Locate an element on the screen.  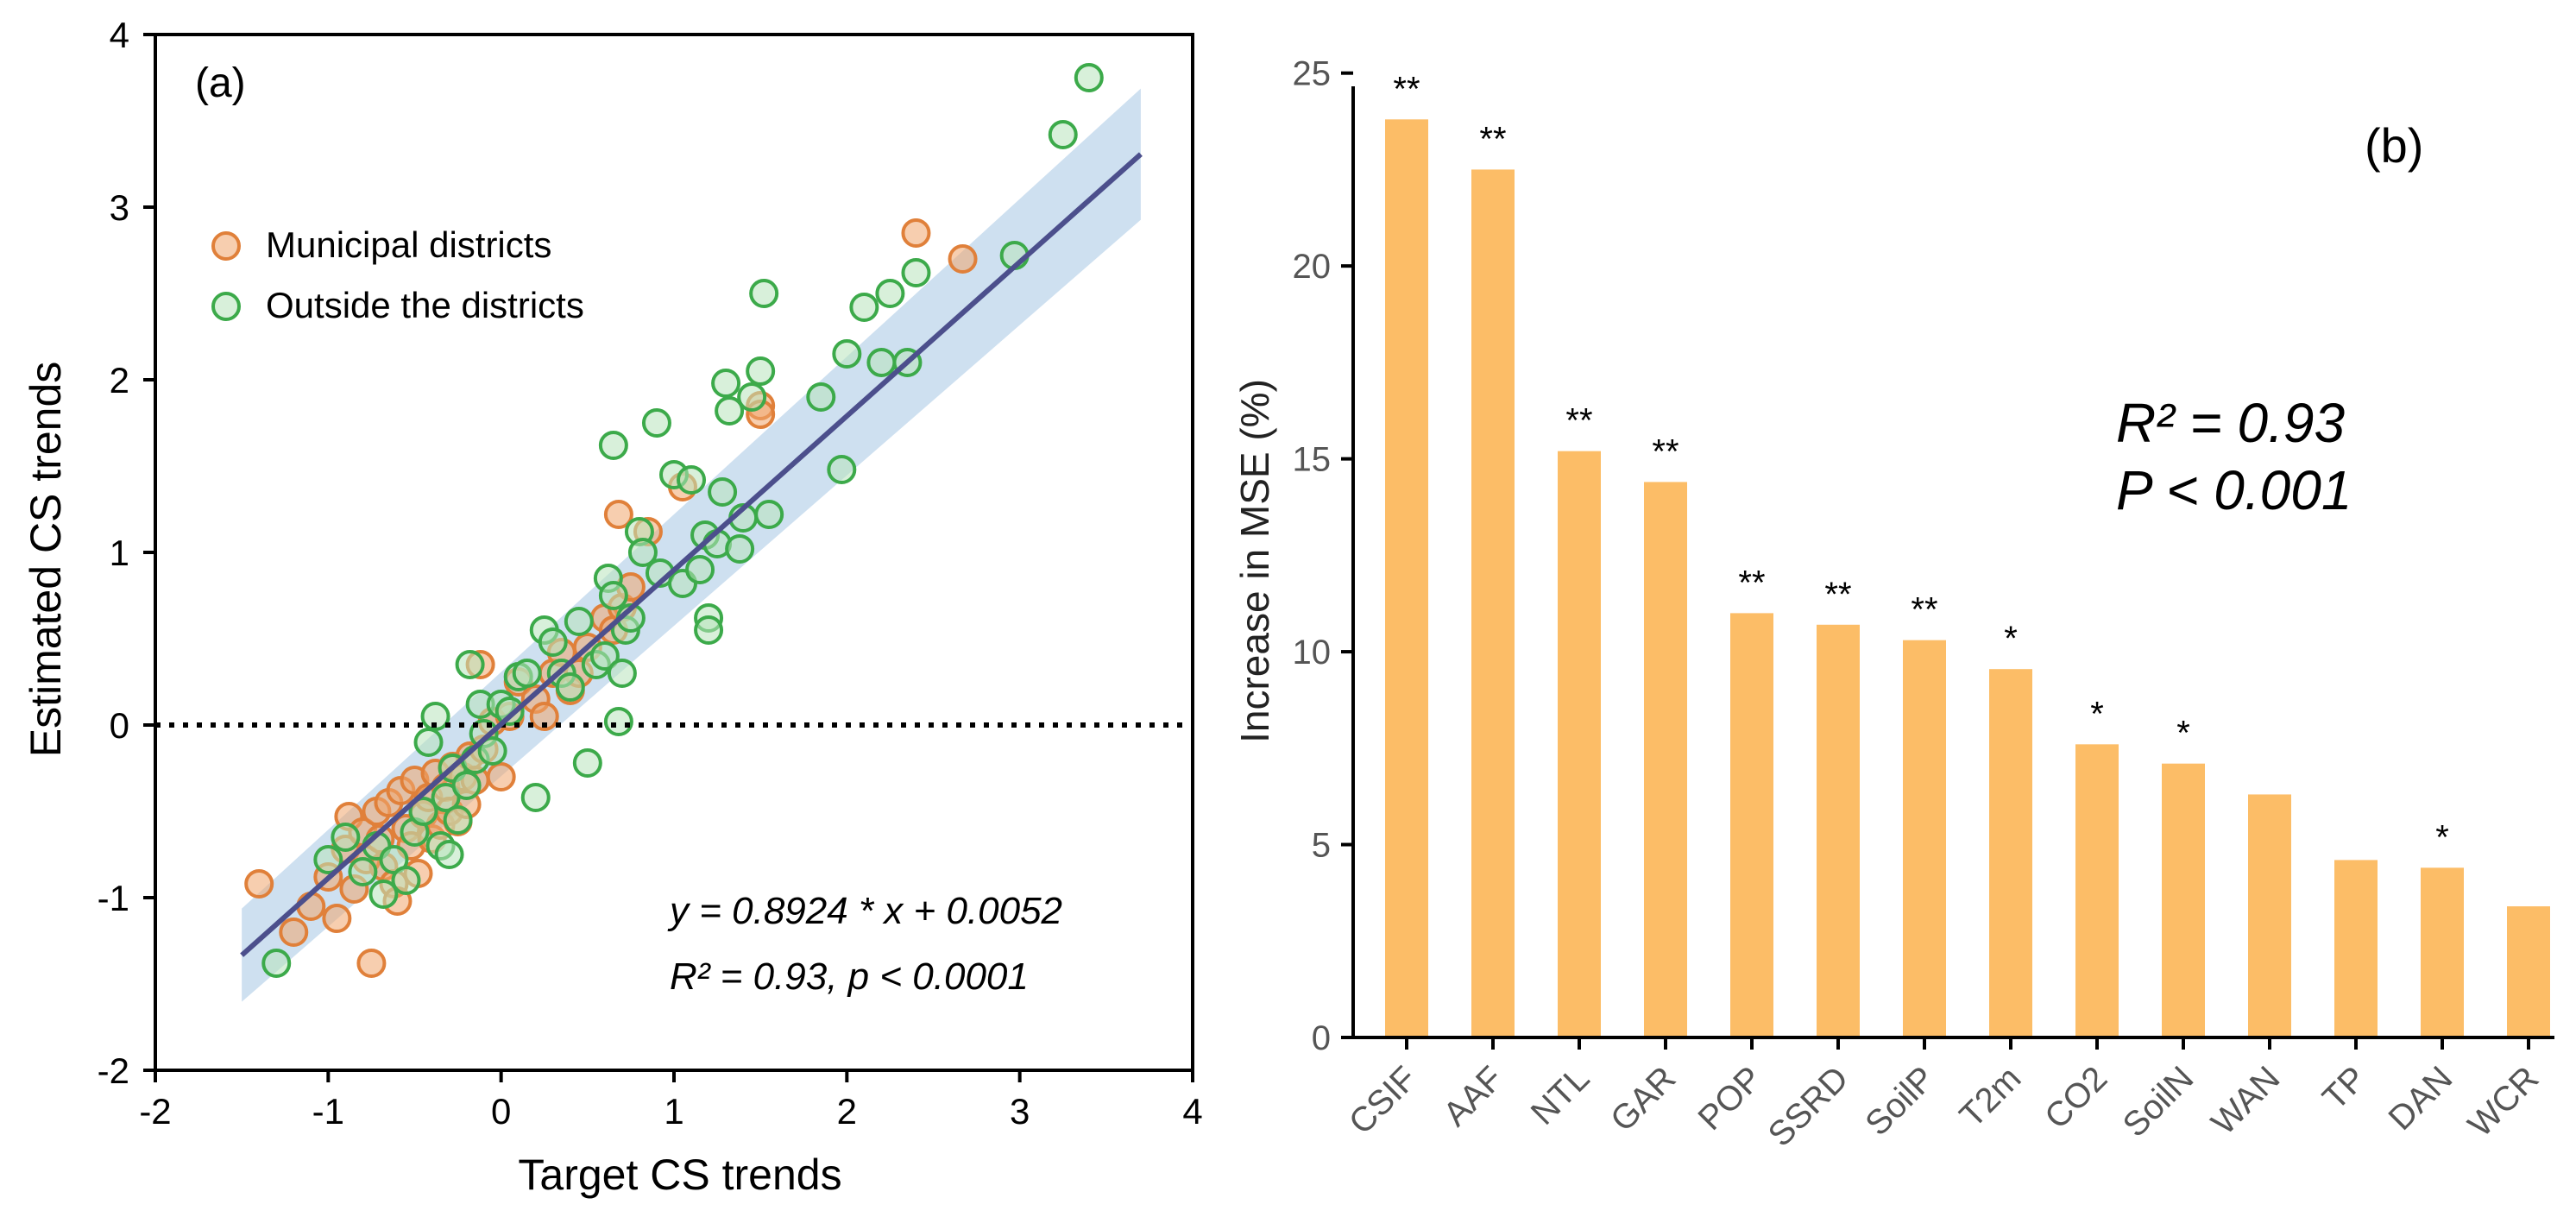
y-axis-ticks: -2 -1 0 1 2 3 4 is located at coordinates (126, 553).